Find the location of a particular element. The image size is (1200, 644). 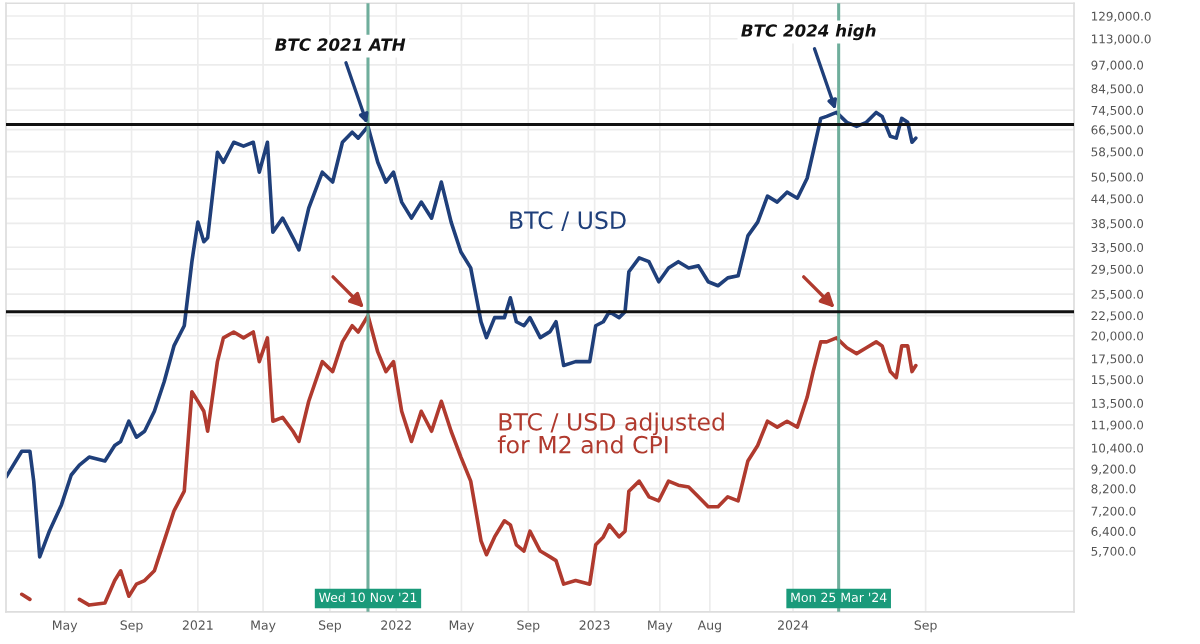

annotation: BTC 2021 ATH is located at coordinates (340, 44).